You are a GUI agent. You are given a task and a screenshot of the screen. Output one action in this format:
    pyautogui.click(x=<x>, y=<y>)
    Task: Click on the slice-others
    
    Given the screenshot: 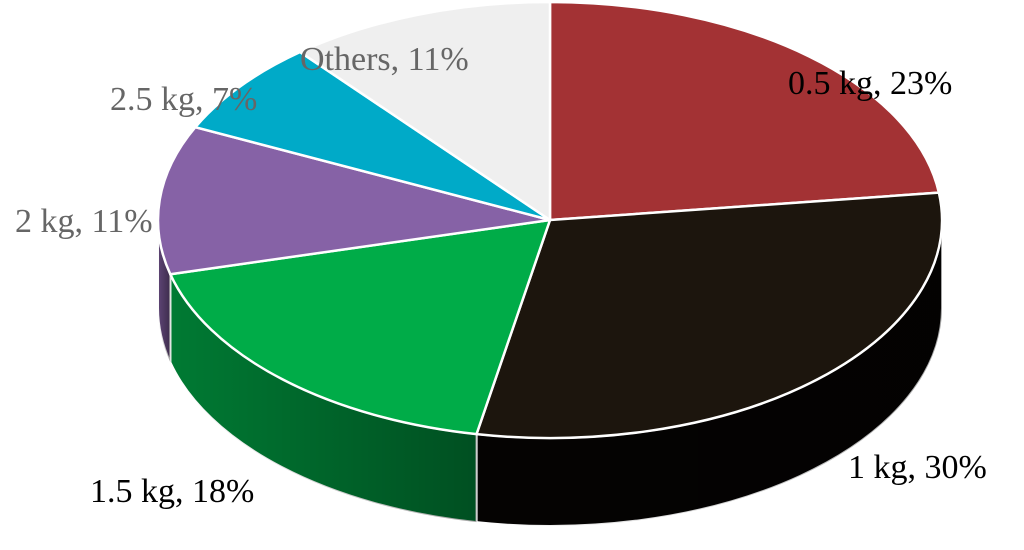 What is the action you would take?
    pyautogui.click(x=425, y=111)
    